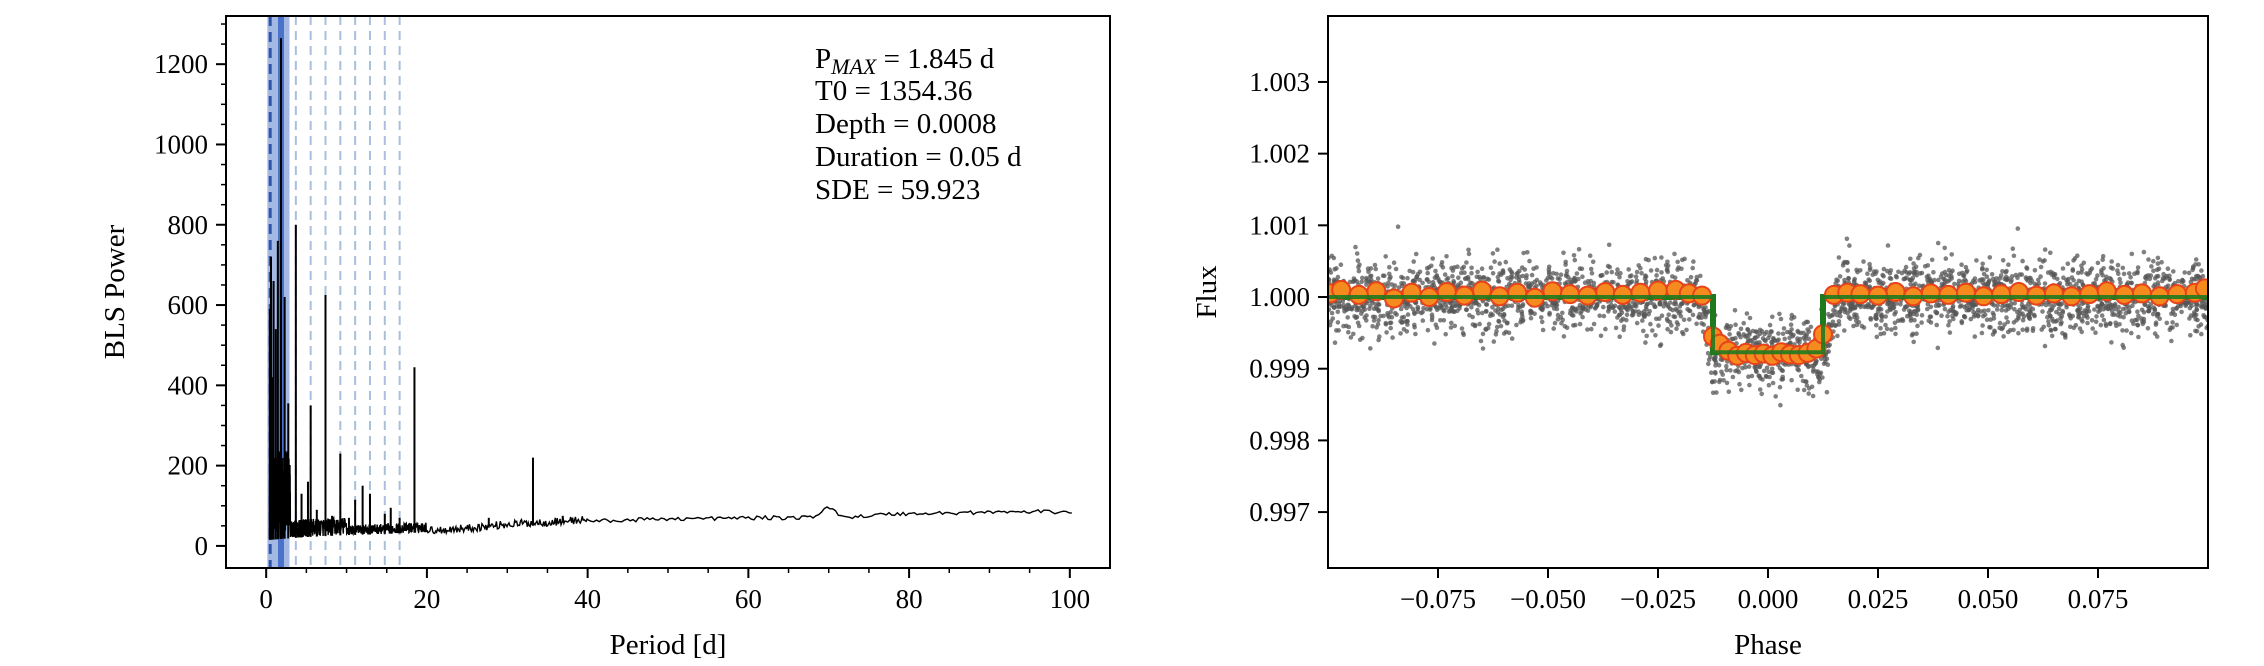 The image size is (2264, 666). What do you see at coordinates (1279, 512) in the screenshot?
I see `y-tick-label: 0.997` at bounding box center [1279, 512].